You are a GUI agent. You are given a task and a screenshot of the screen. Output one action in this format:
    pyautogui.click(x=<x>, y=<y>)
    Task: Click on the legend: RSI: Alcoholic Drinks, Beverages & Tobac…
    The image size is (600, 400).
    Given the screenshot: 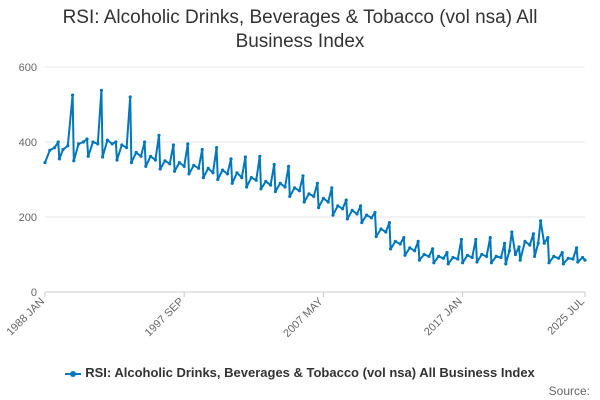 What is the action you would take?
    pyautogui.click(x=300, y=372)
    